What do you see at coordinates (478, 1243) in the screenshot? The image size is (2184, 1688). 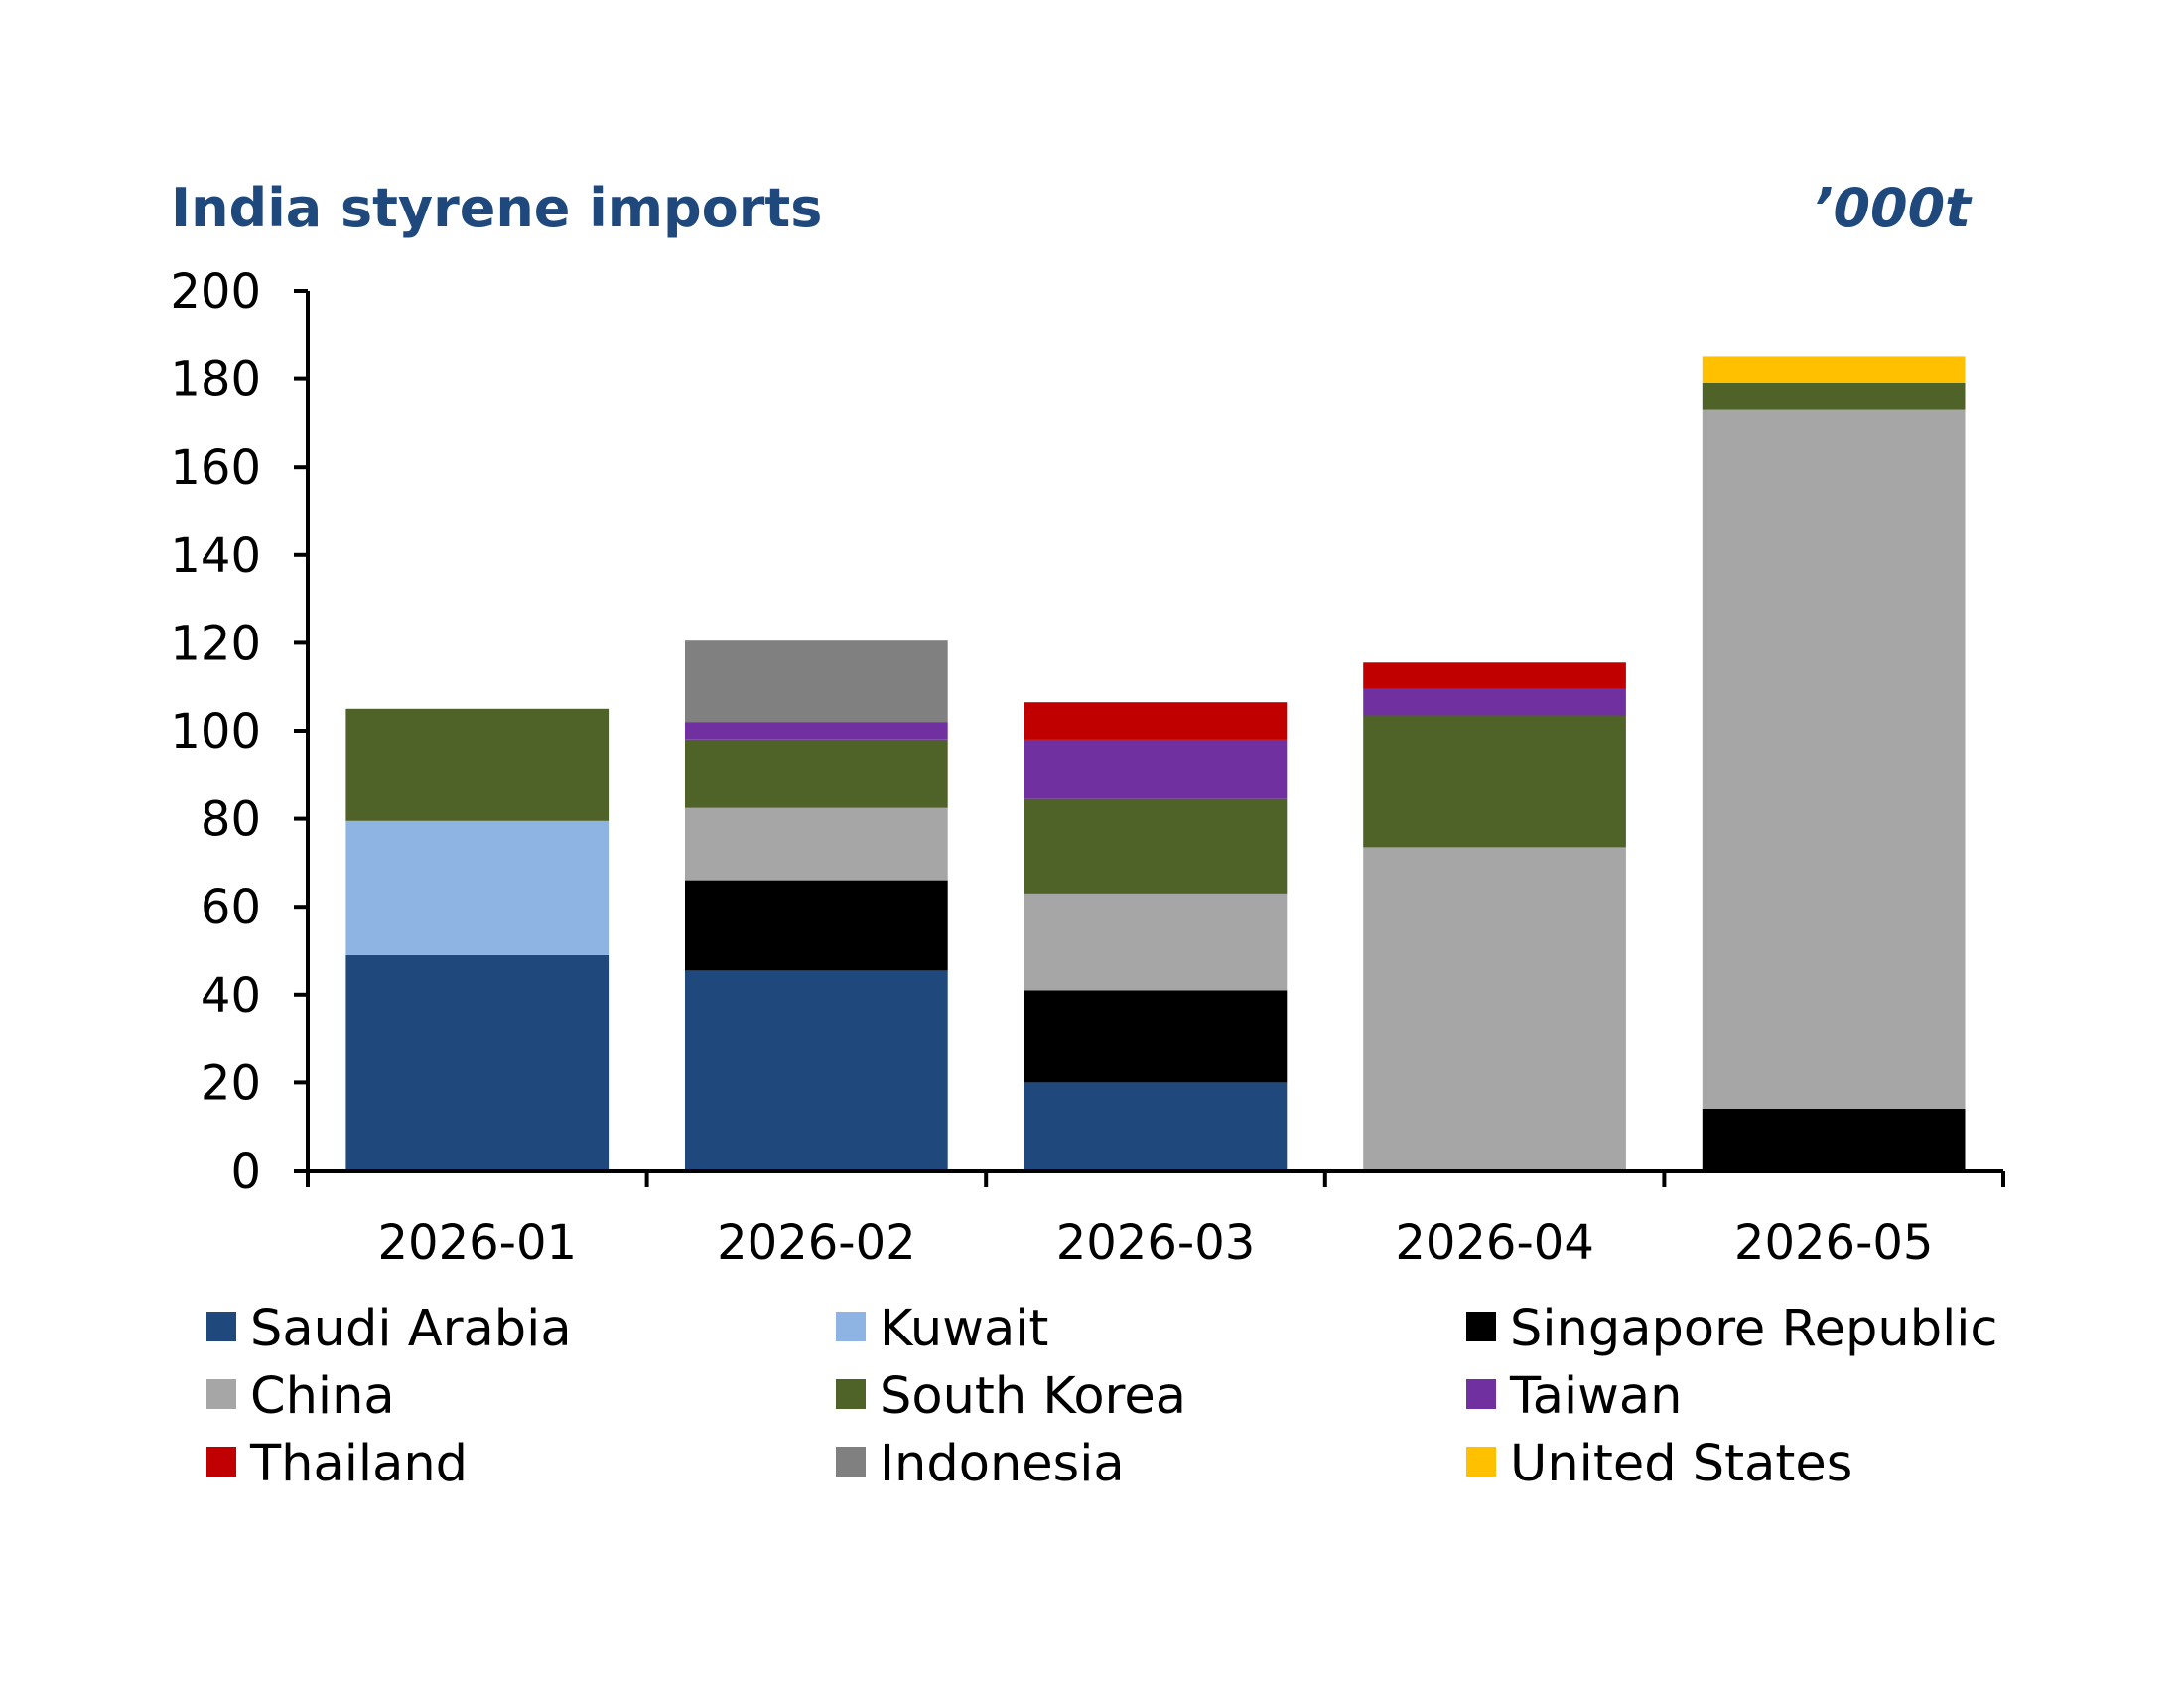 I see `x-tick-label: 2026-01` at bounding box center [478, 1243].